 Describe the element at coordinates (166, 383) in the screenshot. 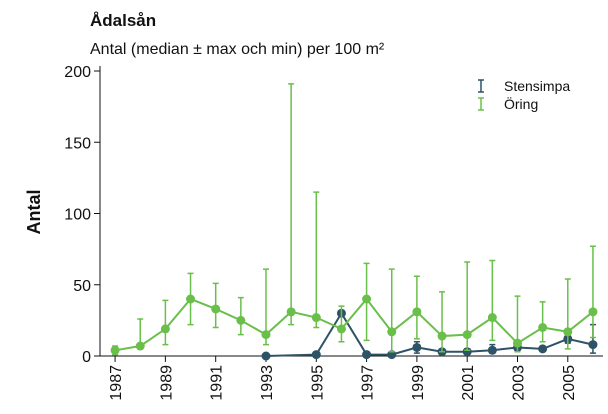

I see `x-tick-label: 1989` at that location.